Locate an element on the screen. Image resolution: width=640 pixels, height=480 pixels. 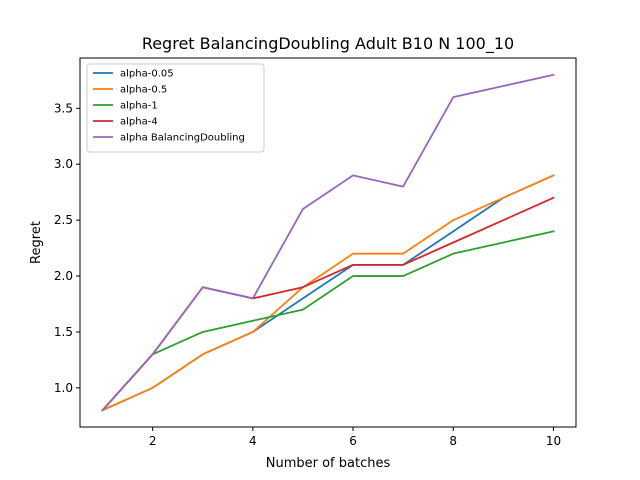
legend-label: alpha-1 is located at coordinates (139, 106).